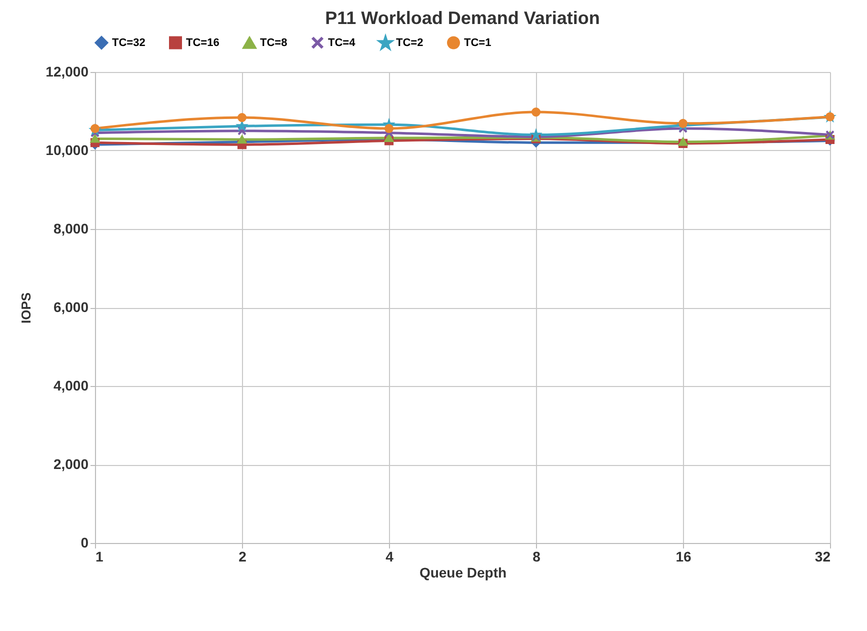  I want to click on legend-label: TC=32, so click(129, 42).